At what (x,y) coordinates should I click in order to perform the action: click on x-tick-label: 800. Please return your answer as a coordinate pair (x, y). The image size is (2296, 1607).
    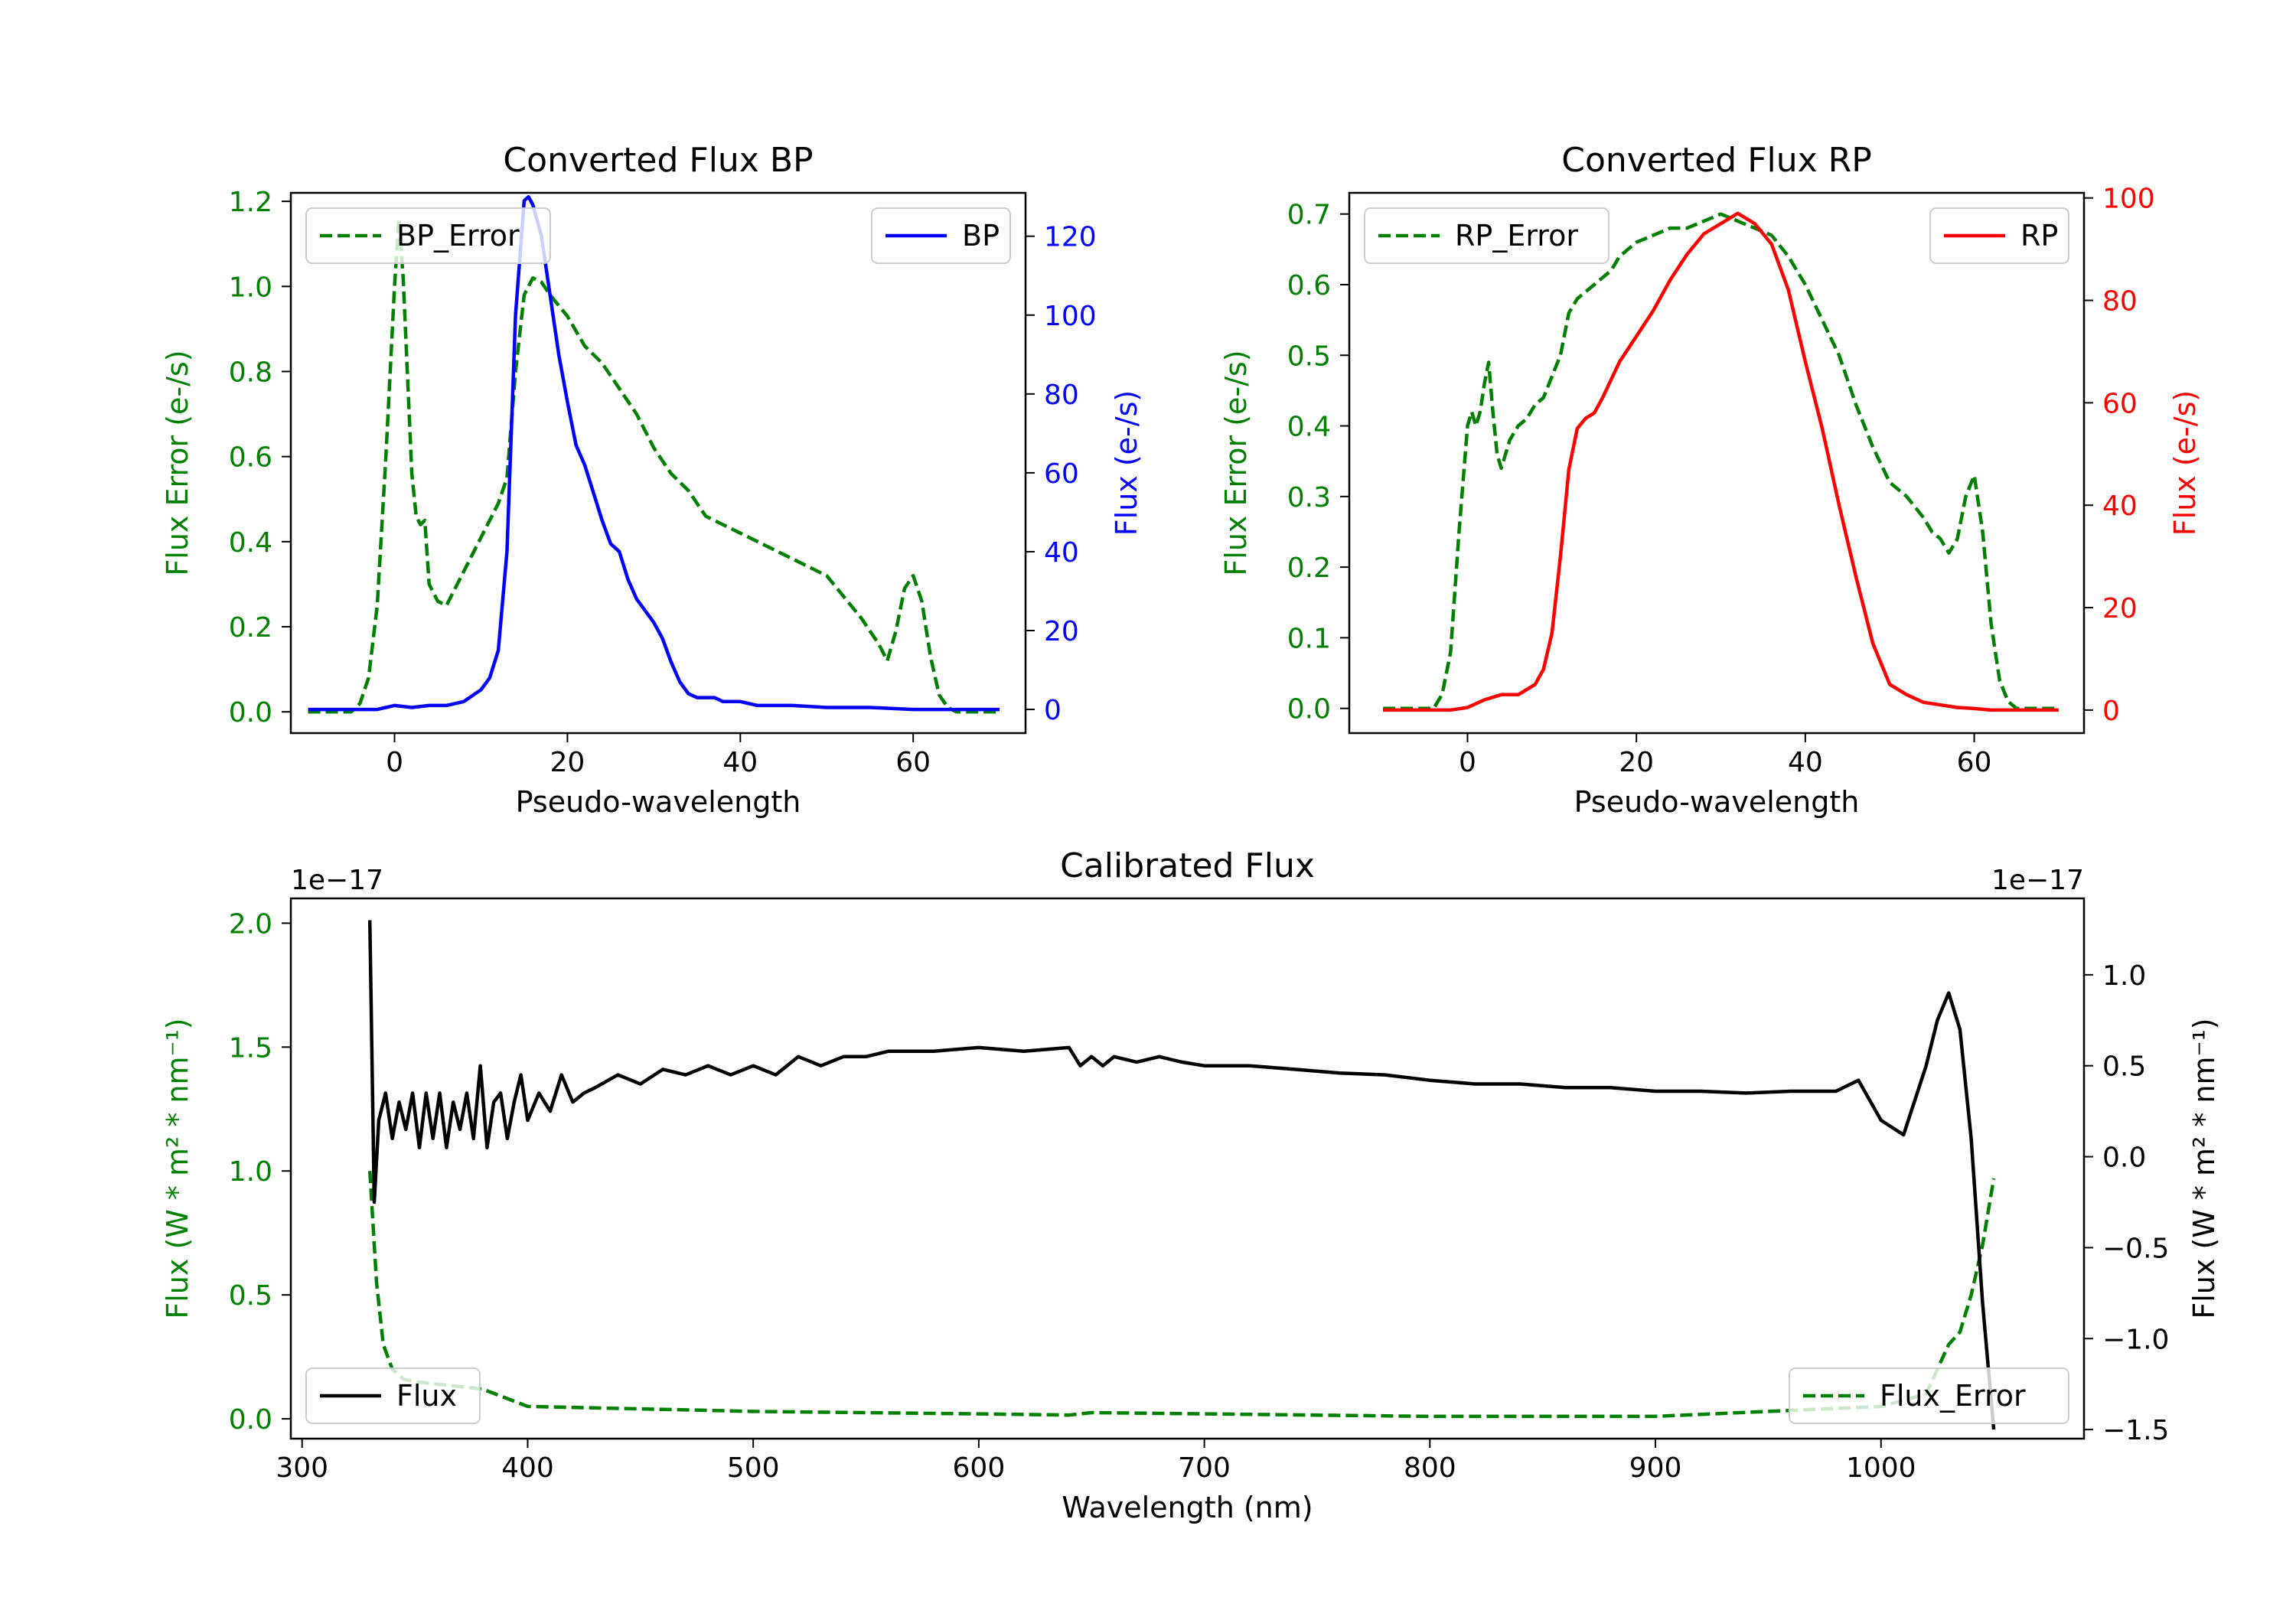
    Looking at the image, I should click on (1430, 1468).